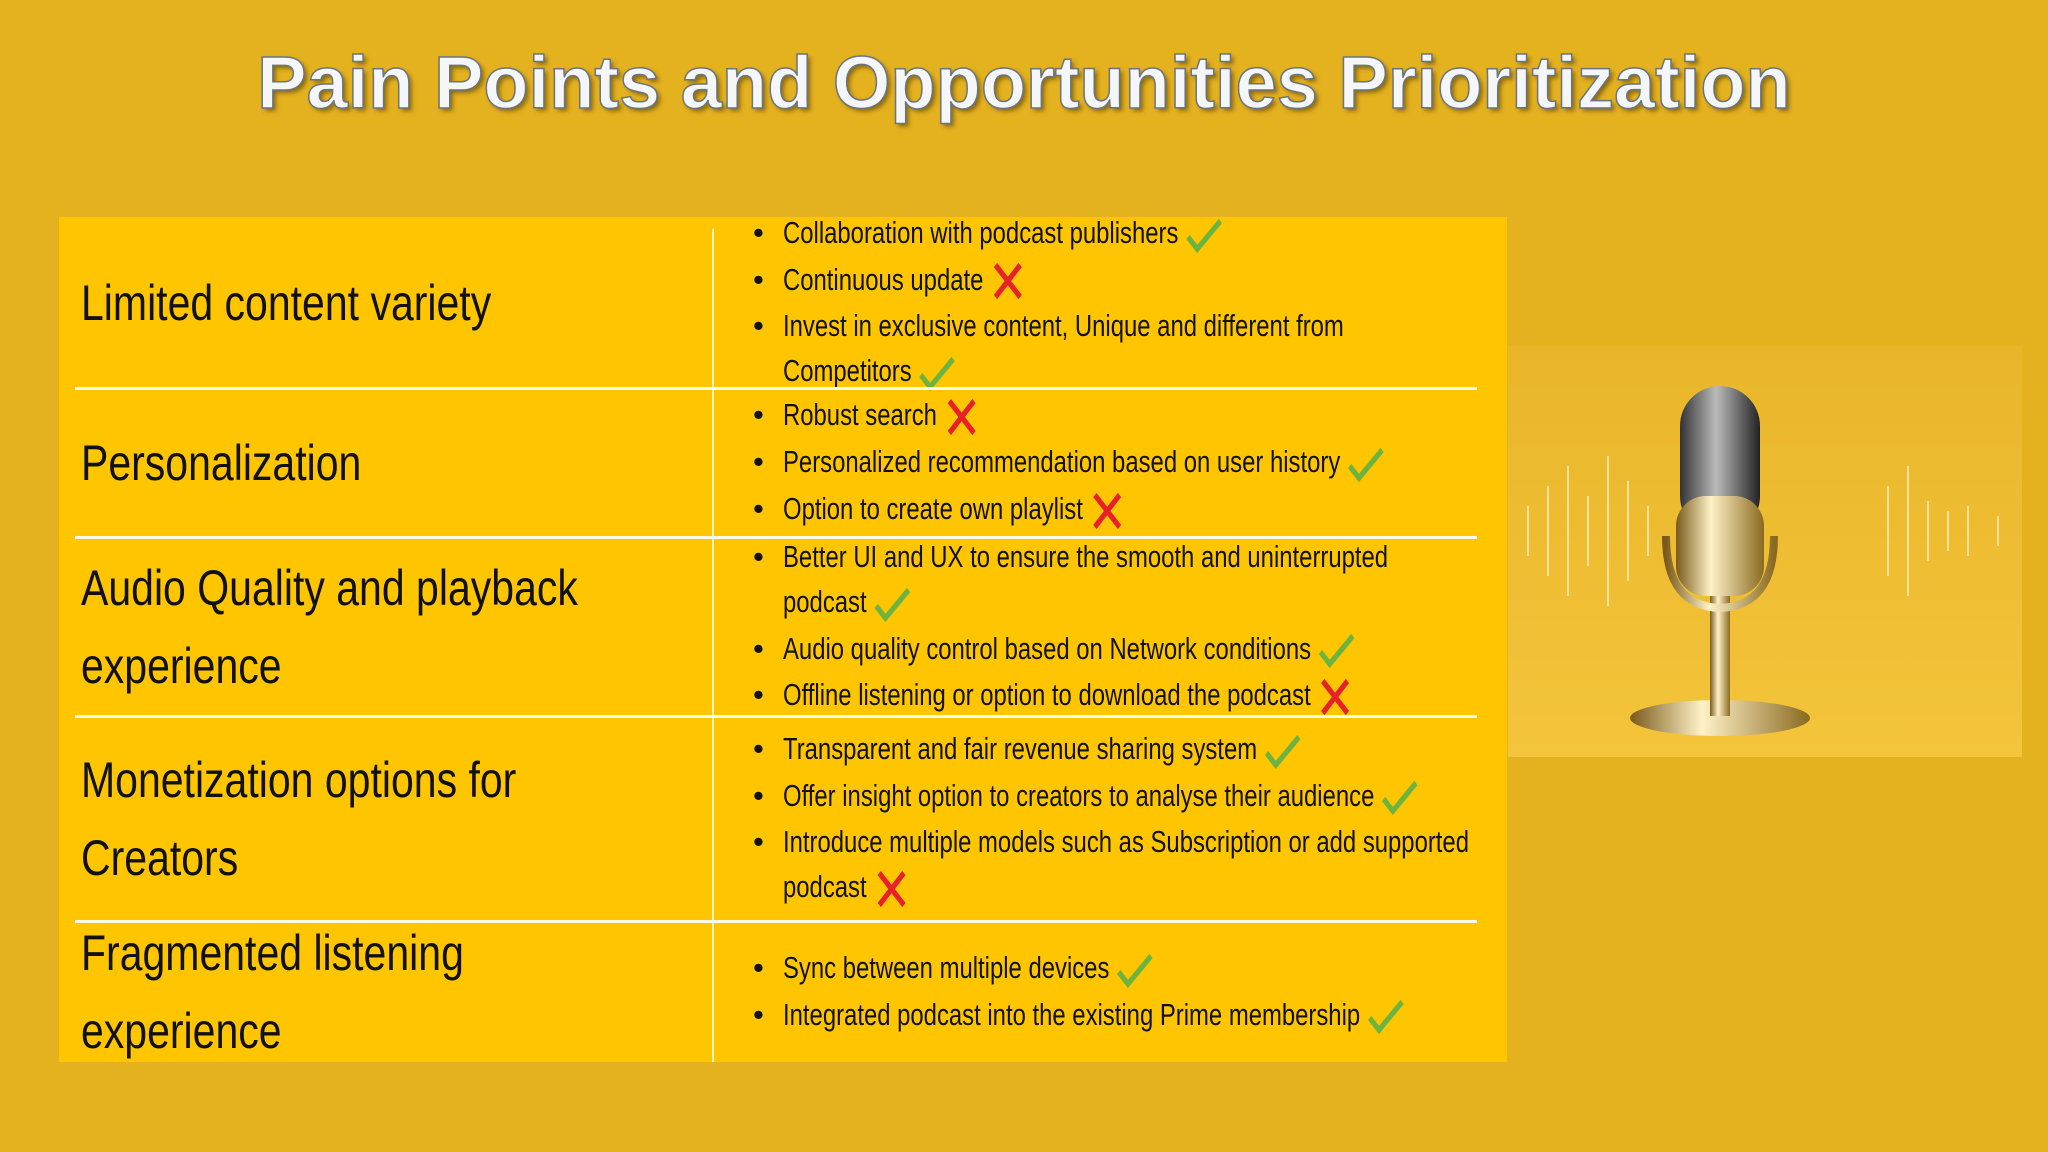 This screenshot has width=2048, height=1152. I want to click on opportunity-item: Option to create own playlist, so click(1216, 509).